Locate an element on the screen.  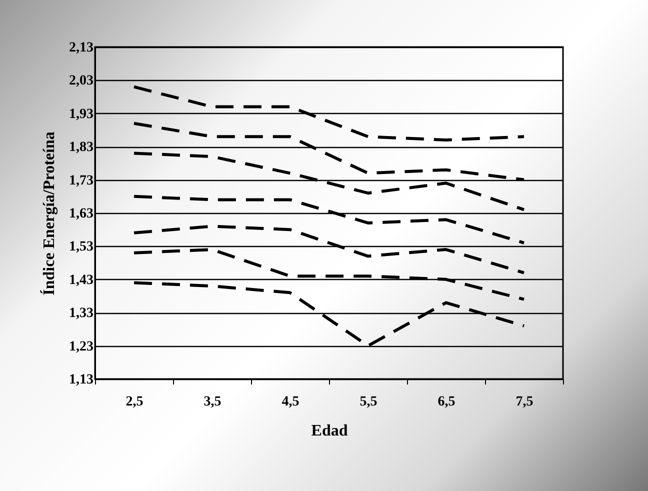
y-tick-label: 1,33 is located at coordinates (81, 314).